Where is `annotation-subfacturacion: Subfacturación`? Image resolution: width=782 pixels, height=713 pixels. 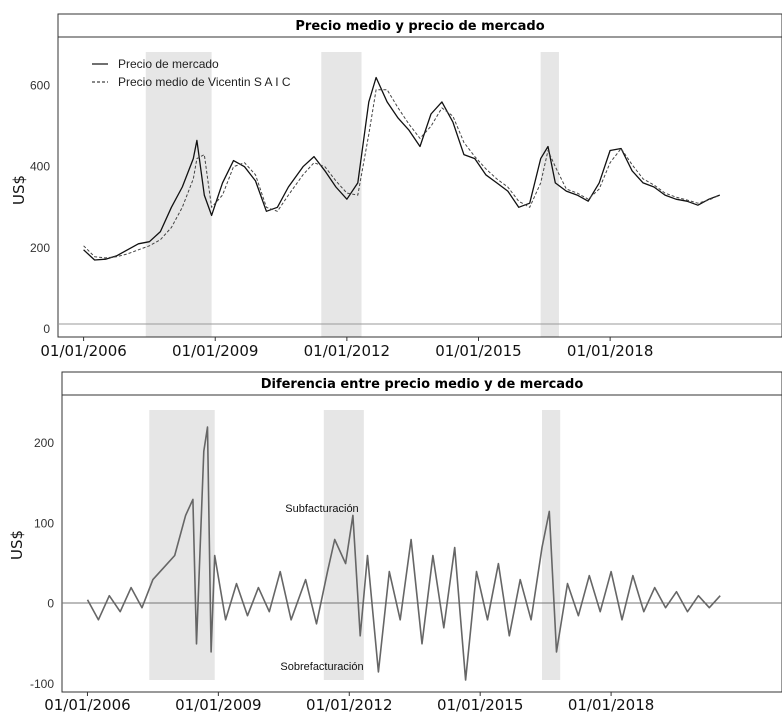
annotation-subfacturacion: Subfacturación is located at coordinates (321, 509).